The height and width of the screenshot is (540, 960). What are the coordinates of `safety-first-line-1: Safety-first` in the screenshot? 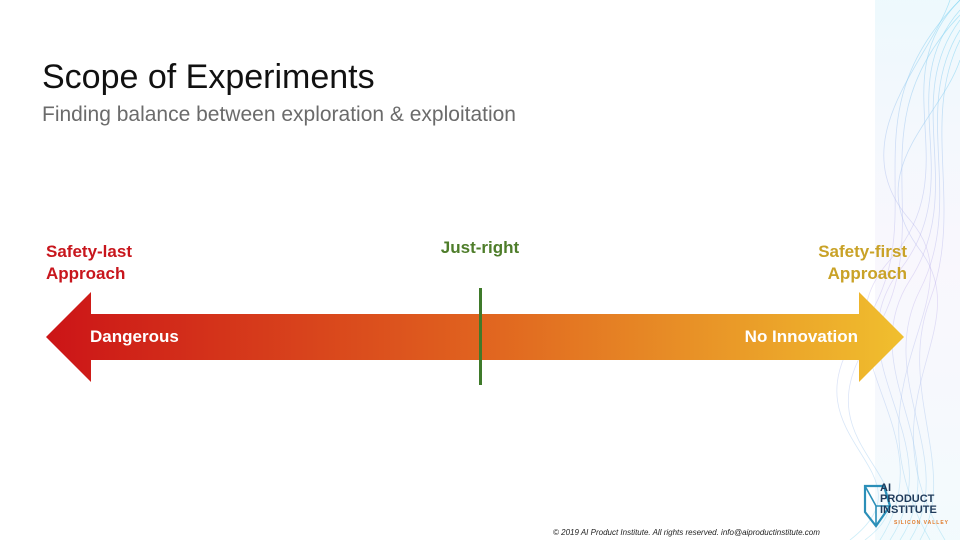 It's located at (862, 251).